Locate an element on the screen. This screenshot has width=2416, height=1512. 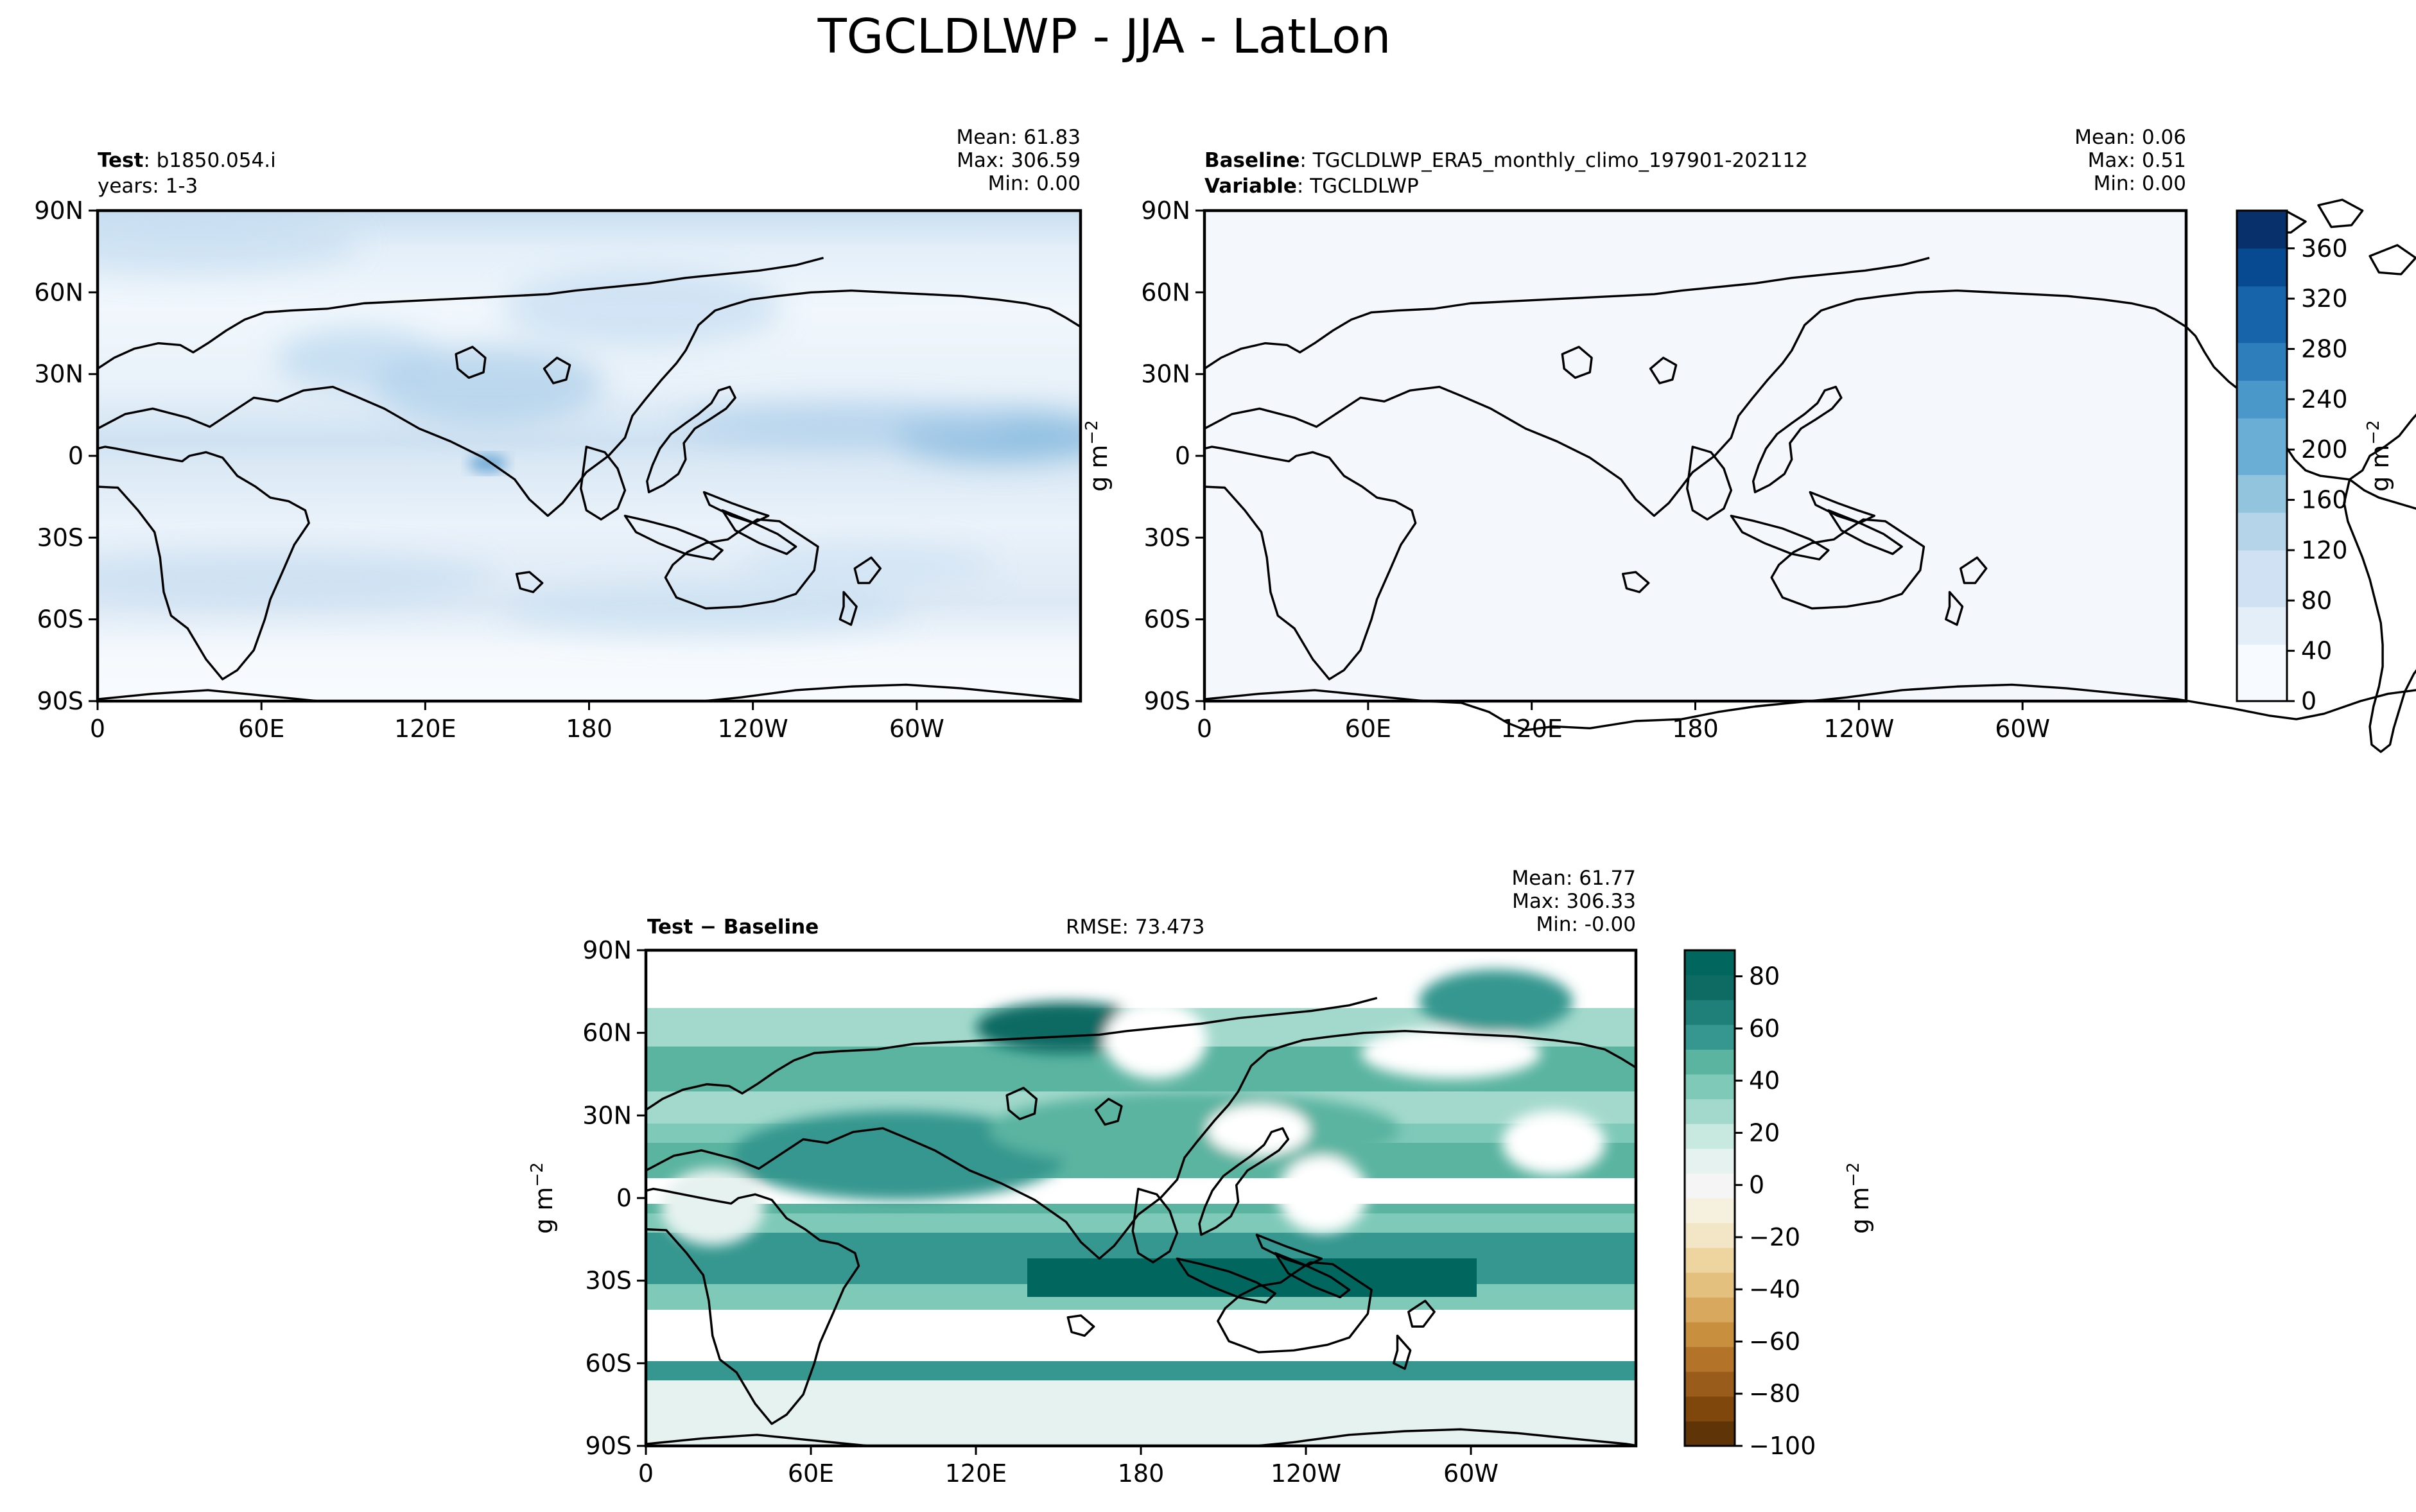
difference-yticks: 90N 60N 30N 0 30S 60S 90S is located at coordinates (614, 1198).